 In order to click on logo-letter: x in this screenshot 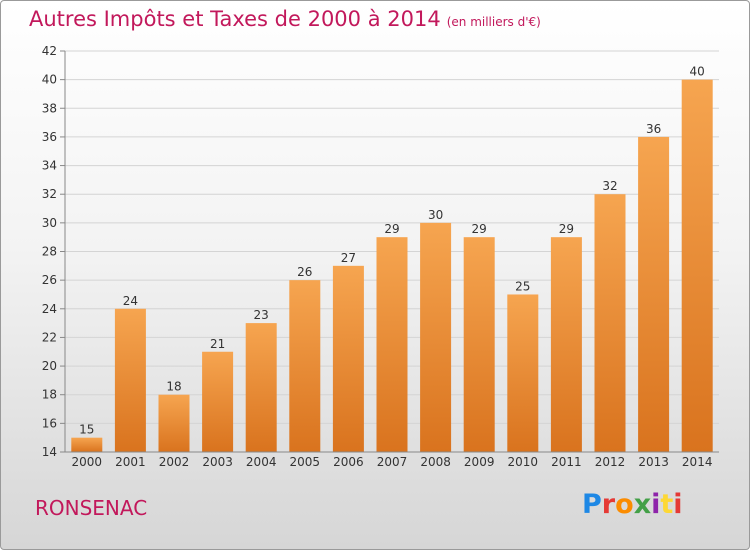, I will do `click(642, 504)`.